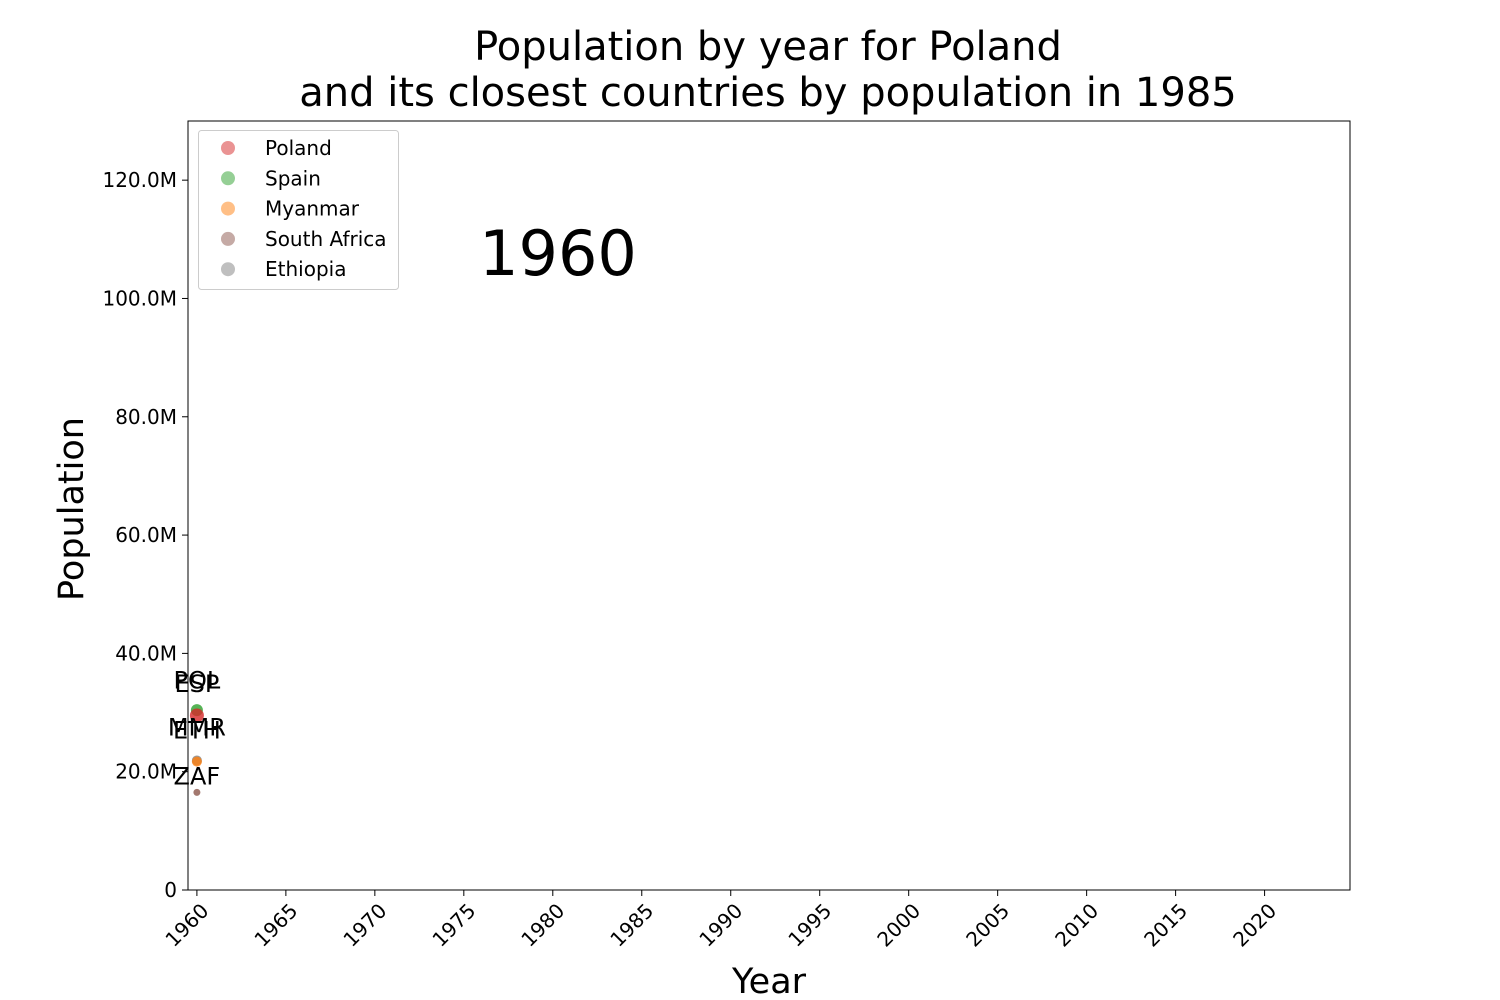 The width and height of the screenshot is (1500, 1000). I want to click on y-tick-label: 40.0M, so click(146, 653).